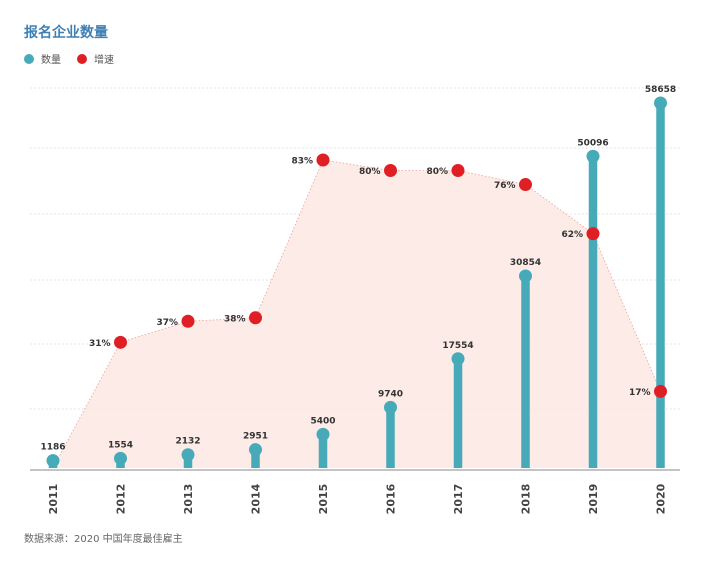 The height and width of the screenshot is (565, 707). Describe the element at coordinates (323, 499) in the screenshot. I see `x-tick-2015: 2015` at that location.